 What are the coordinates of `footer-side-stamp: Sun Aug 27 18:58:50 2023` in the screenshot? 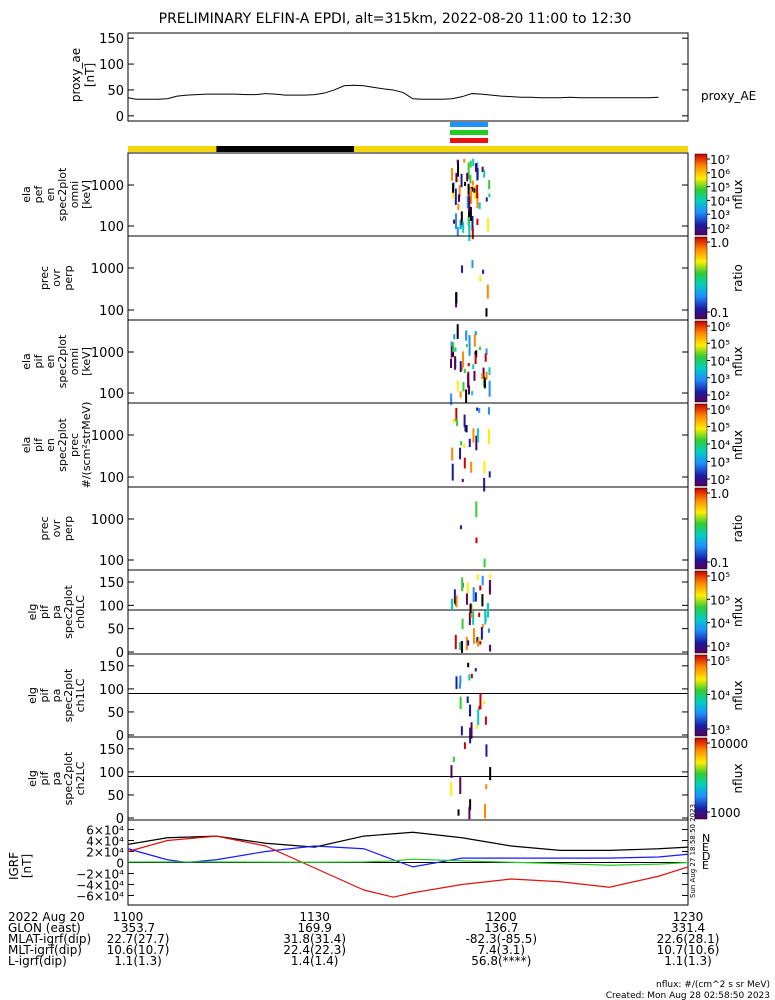 It's located at (693, 851).